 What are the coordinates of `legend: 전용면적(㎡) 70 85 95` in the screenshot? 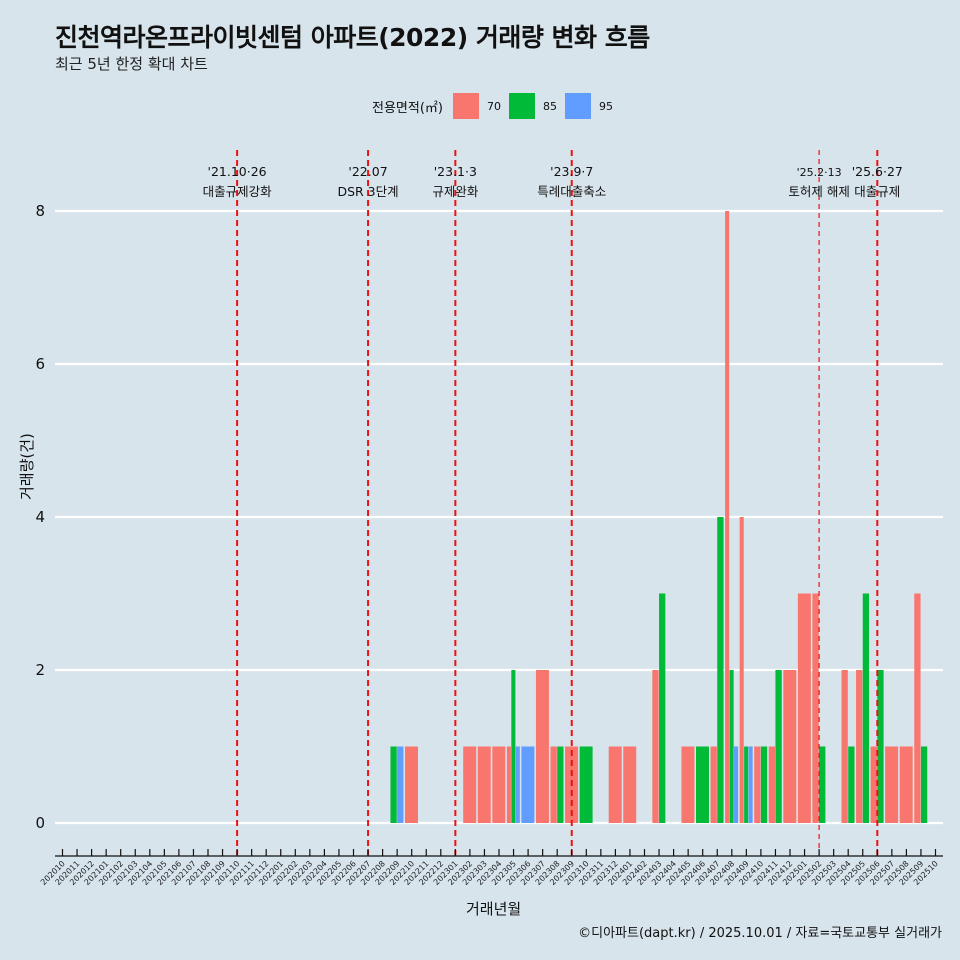 It's located at (495, 106).